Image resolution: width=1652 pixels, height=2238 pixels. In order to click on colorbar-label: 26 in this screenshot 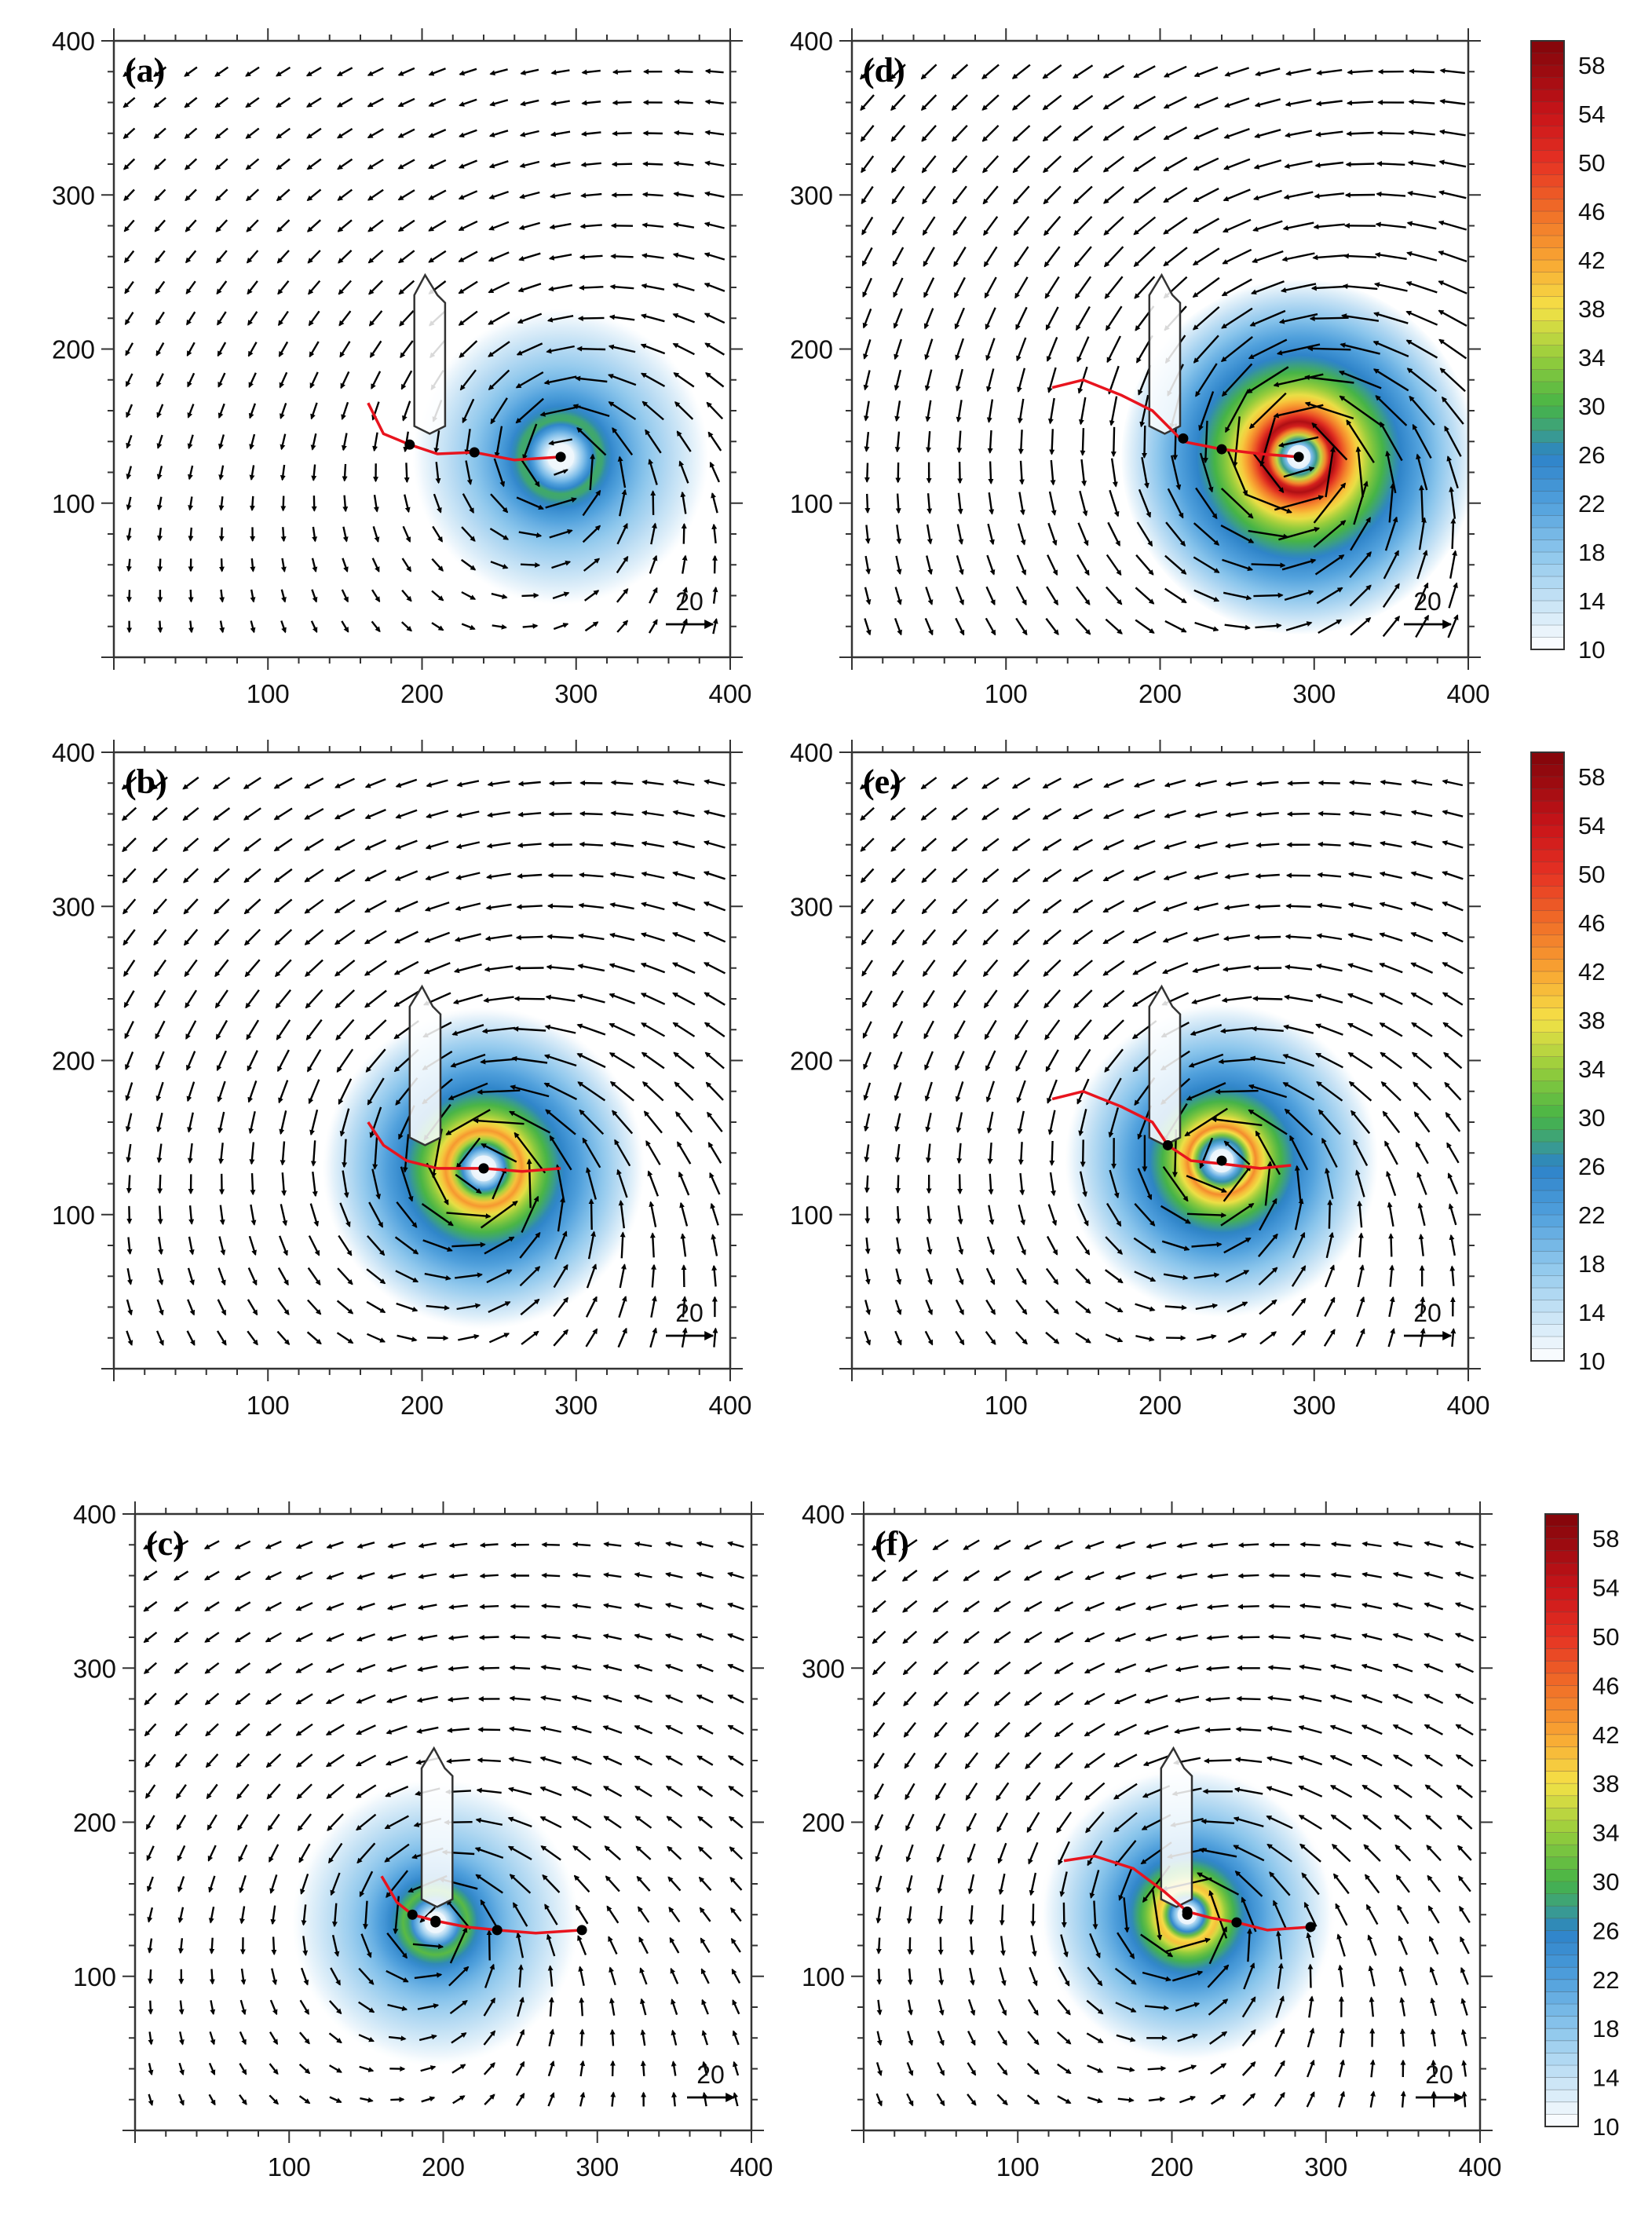, I will do `click(1591, 455)`.